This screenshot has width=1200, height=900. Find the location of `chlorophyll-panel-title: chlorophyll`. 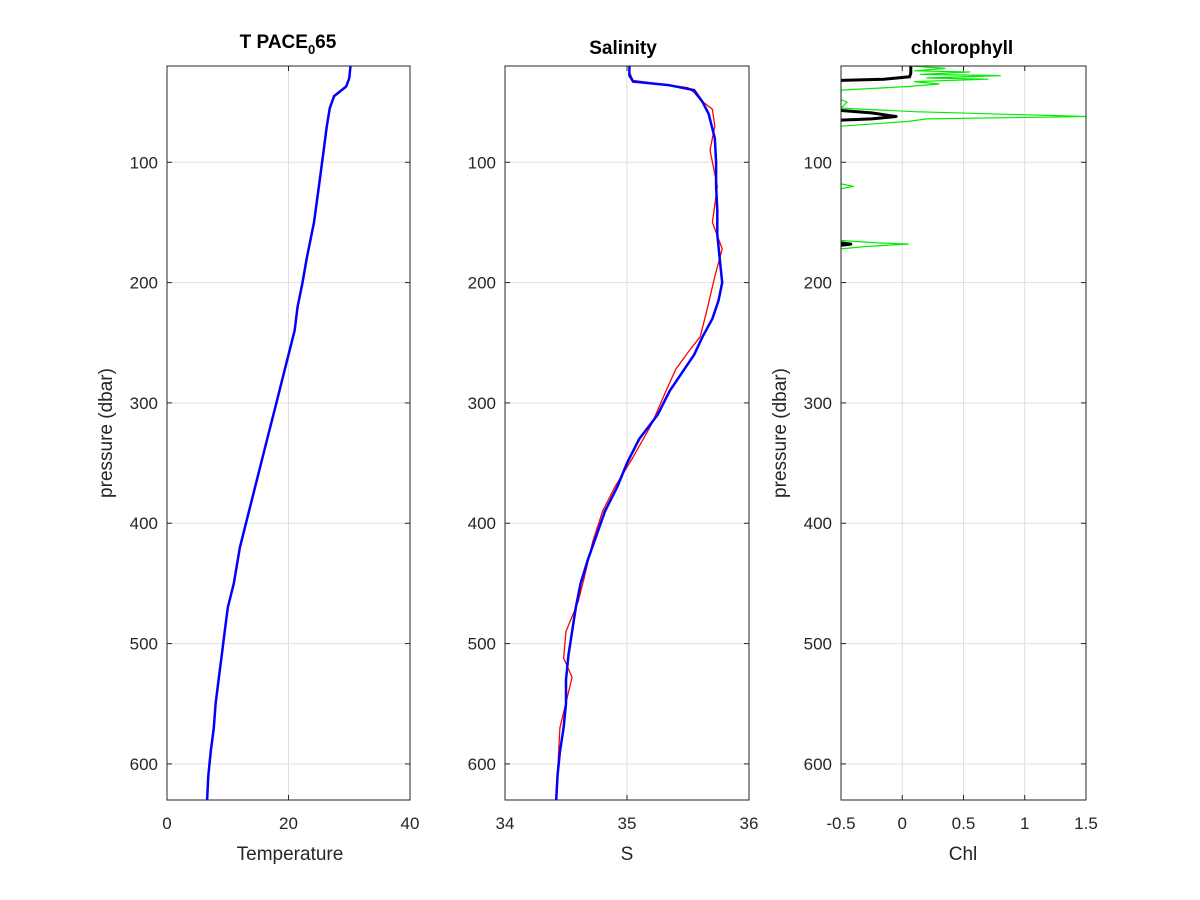

chlorophyll-panel-title: chlorophyll is located at coordinates (962, 48).